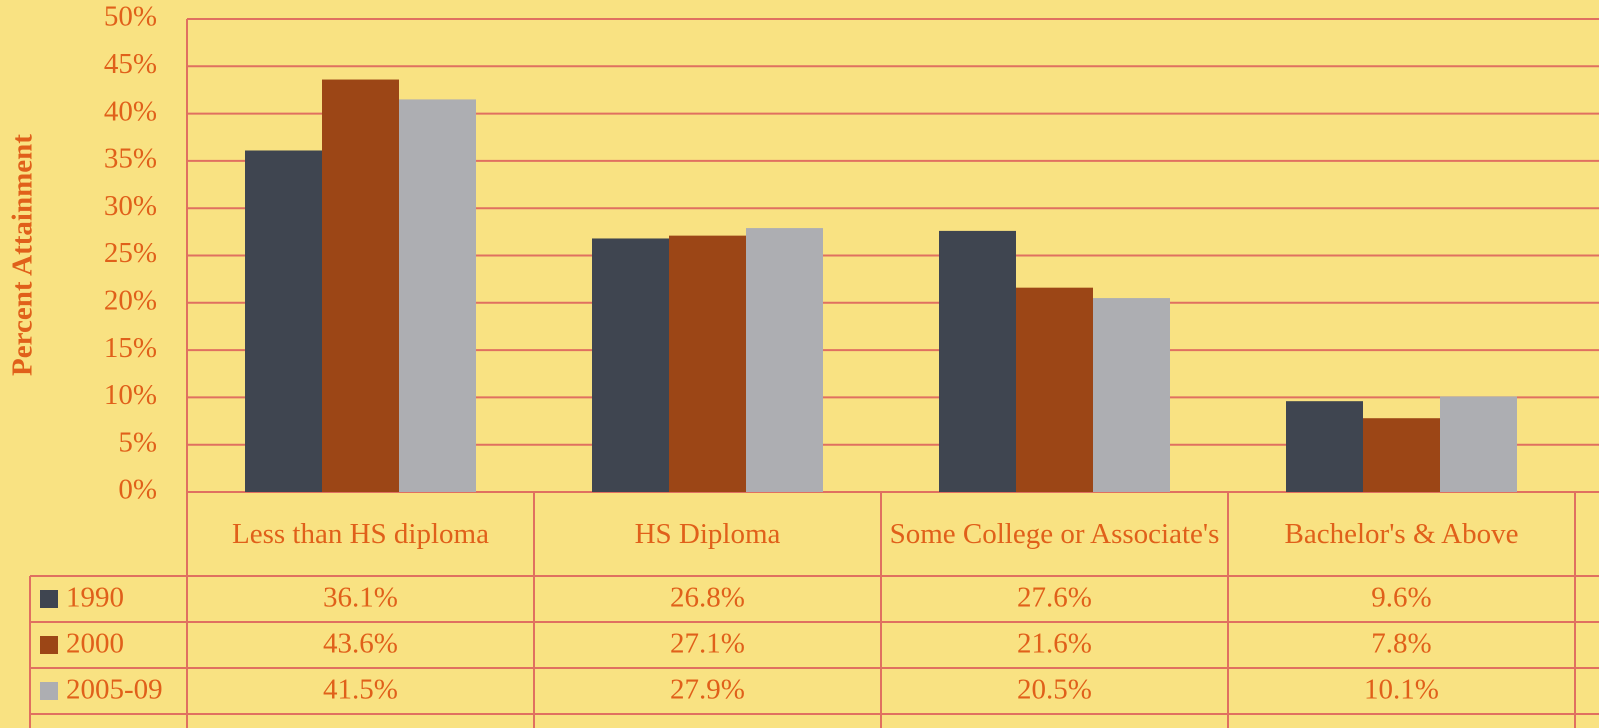  I want to click on legend-label: 2000, so click(95, 644).